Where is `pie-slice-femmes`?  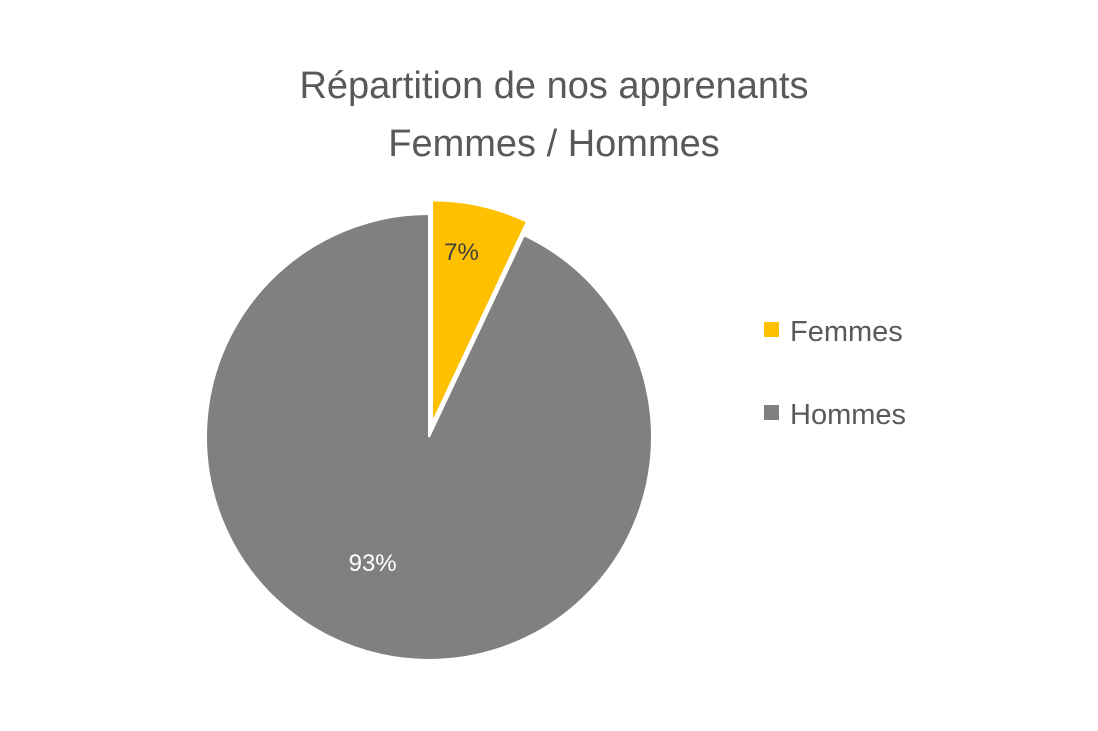 pie-slice-femmes is located at coordinates (480, 311).